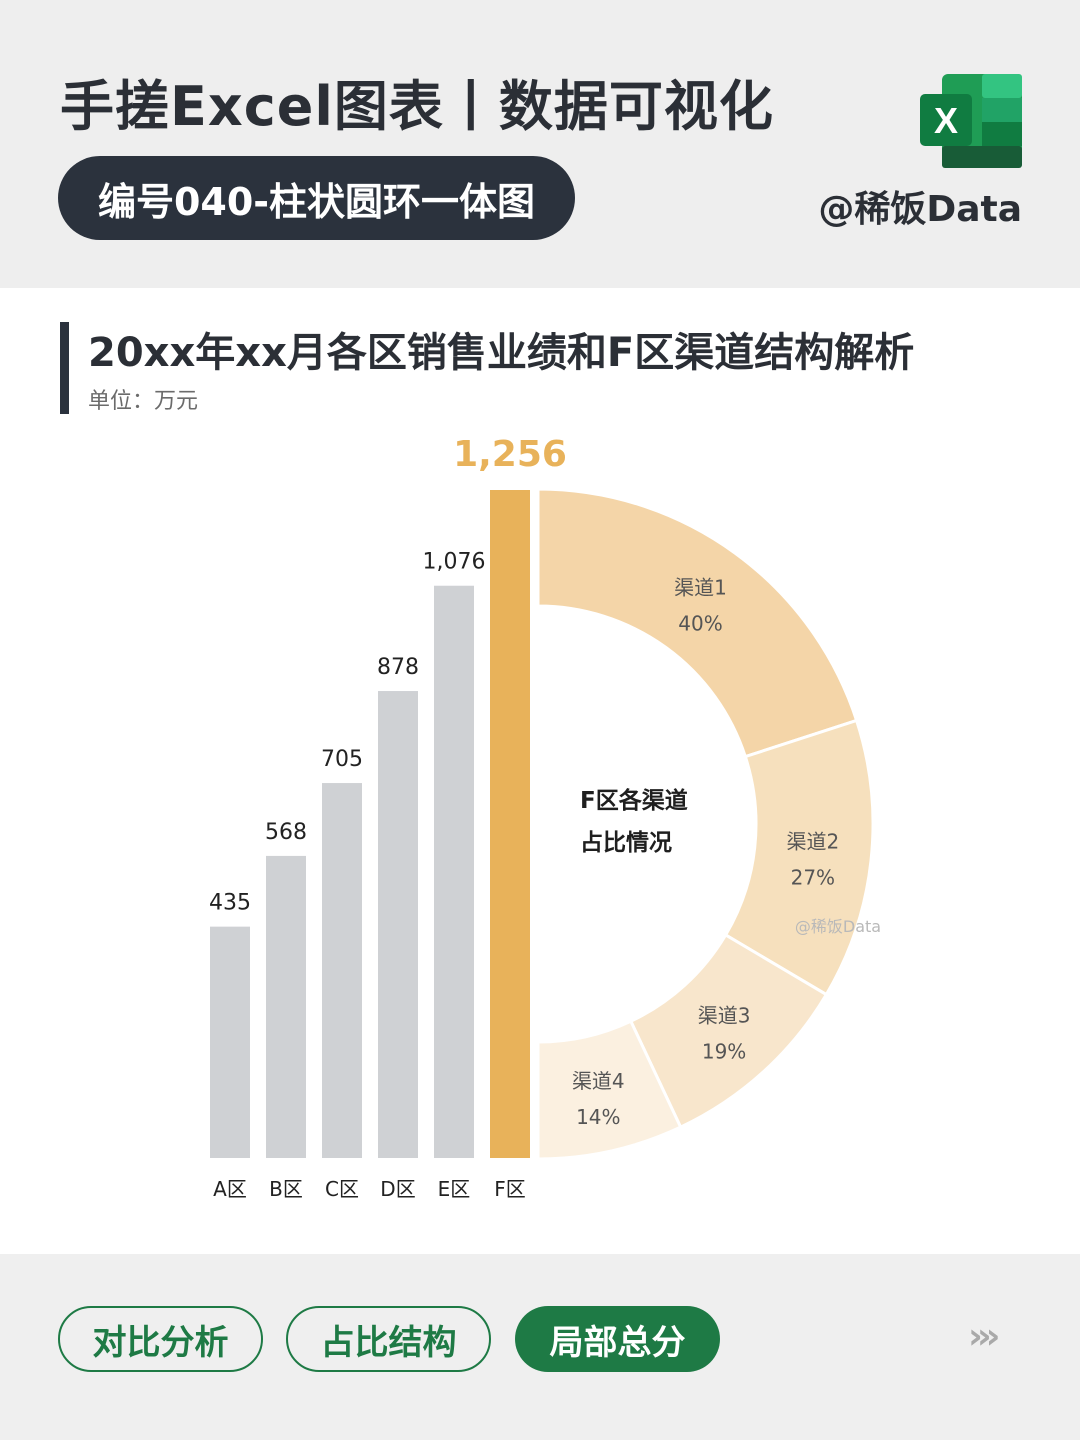  I want to click on donut-slice-label: 渠道3, so click(724, 1016).